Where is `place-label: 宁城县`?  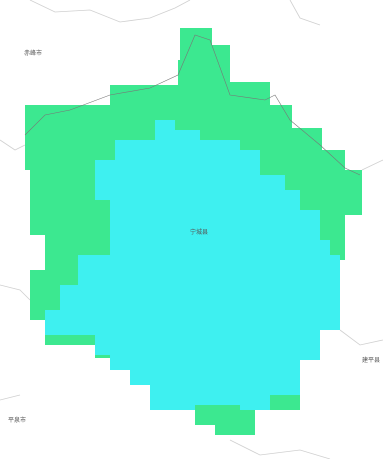 place-label: 宁城县 is located at coordinates (199, 232).